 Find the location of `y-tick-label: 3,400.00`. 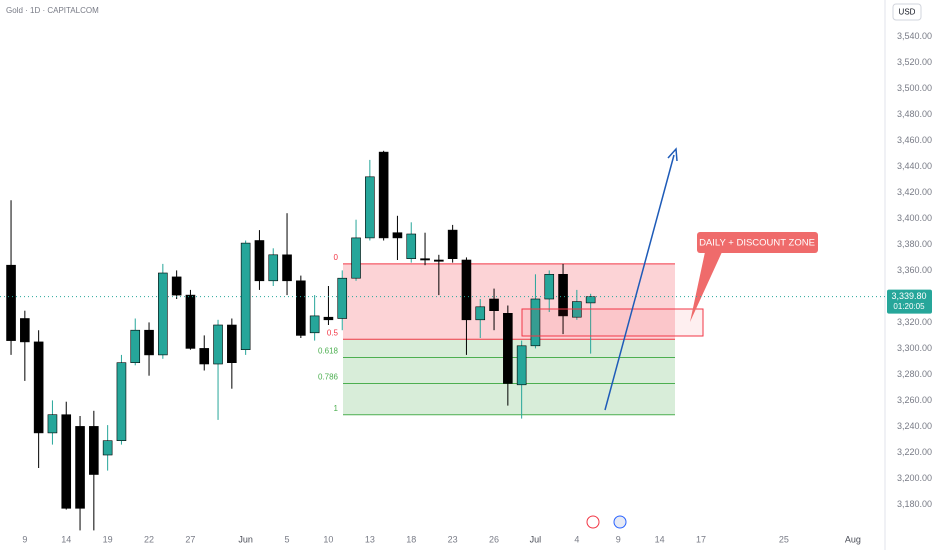

y-tick-label: 3,400.00 is located at coordinates (914, 218).